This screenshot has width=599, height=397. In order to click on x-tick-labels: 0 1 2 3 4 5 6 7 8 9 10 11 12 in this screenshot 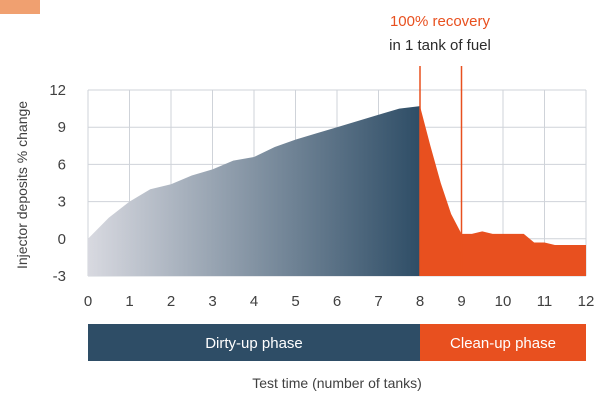, I will do `click(339, 301)`.